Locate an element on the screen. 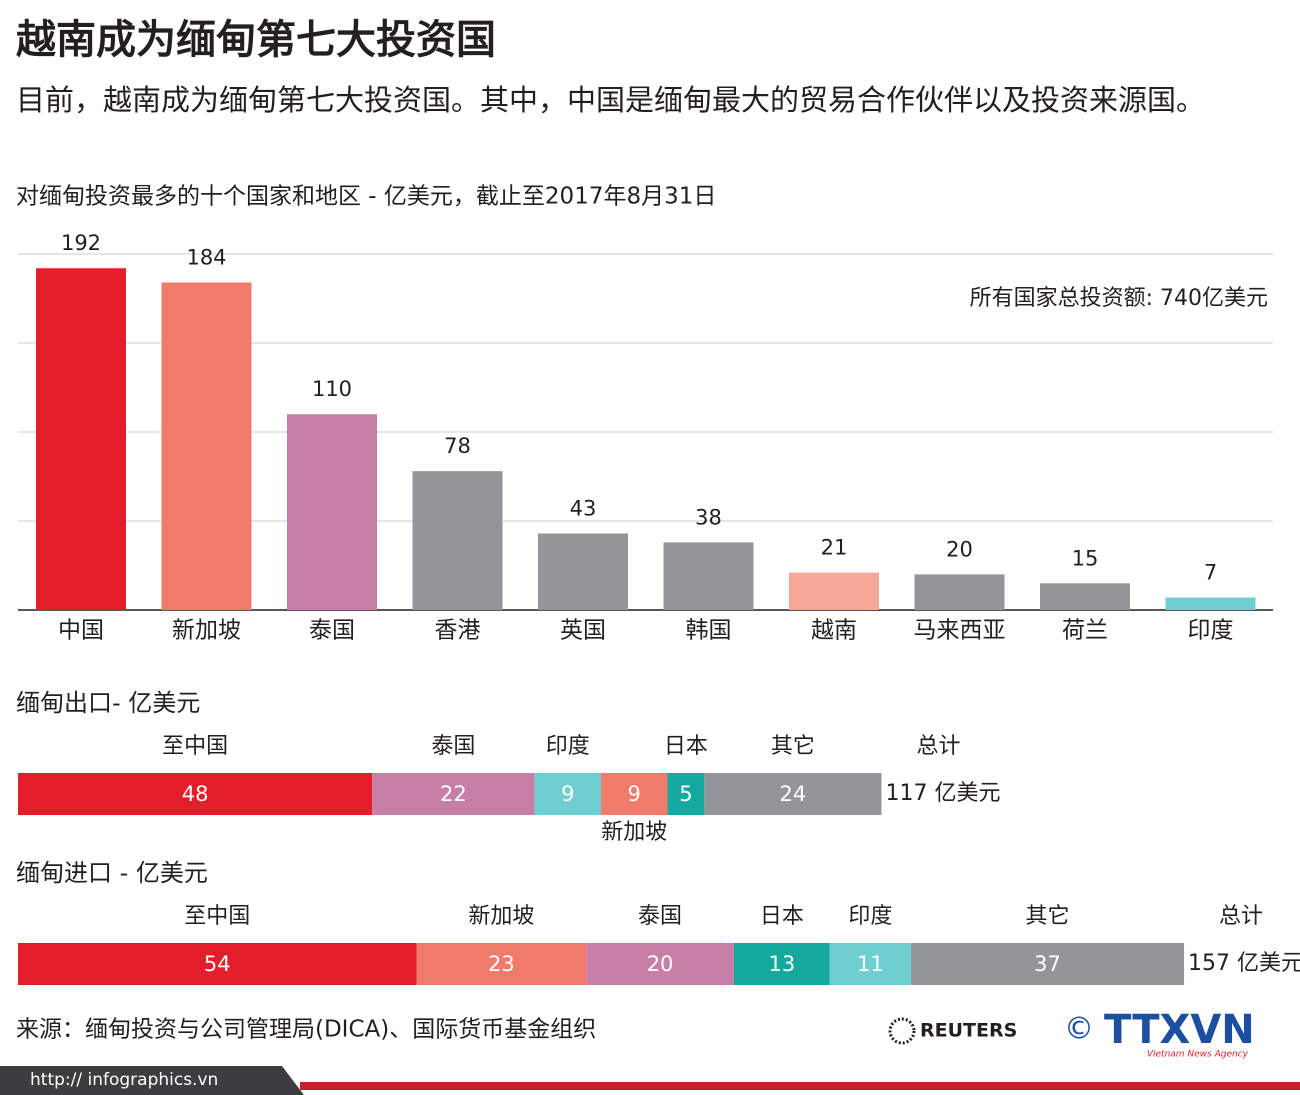 This screenshot has height=1095, width=1300. x-tick-label: 香港 is located at coordinates (458, 631).